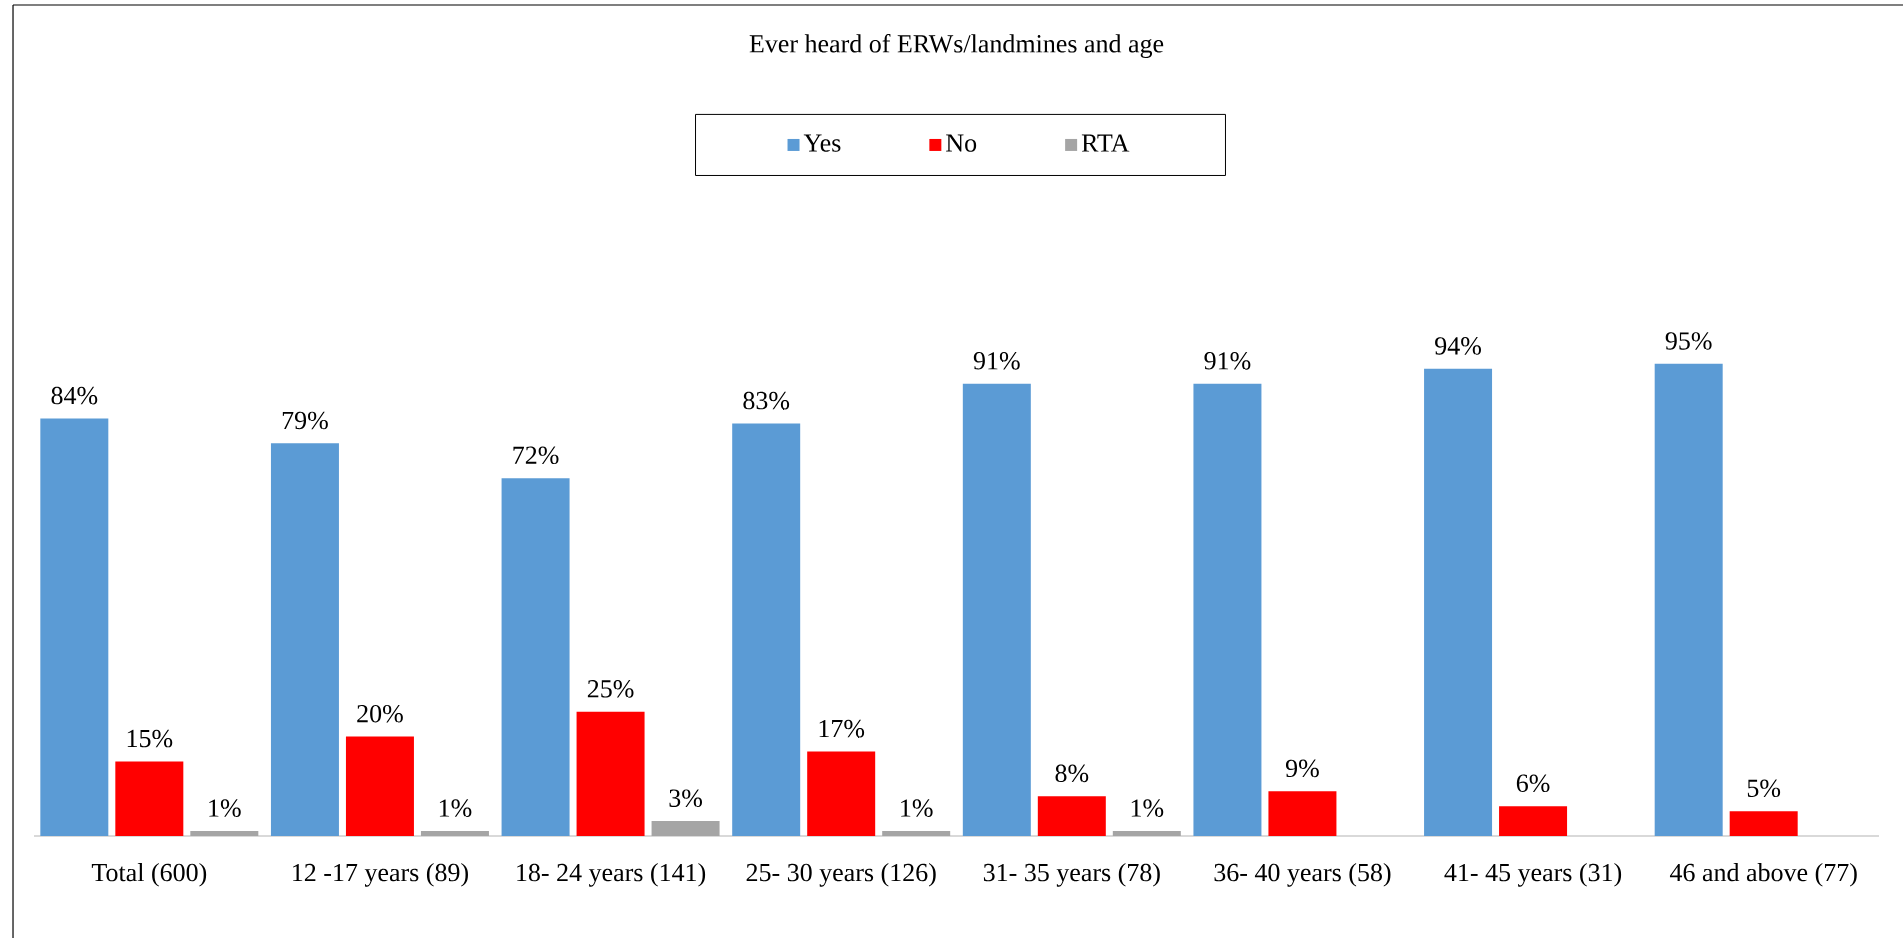 This screenshot has height=938, width=1903. Describe the element at coordinates (1071, 875) in the screenshot. I see `x-tick-label: 31- 35 years (78)` at that location.